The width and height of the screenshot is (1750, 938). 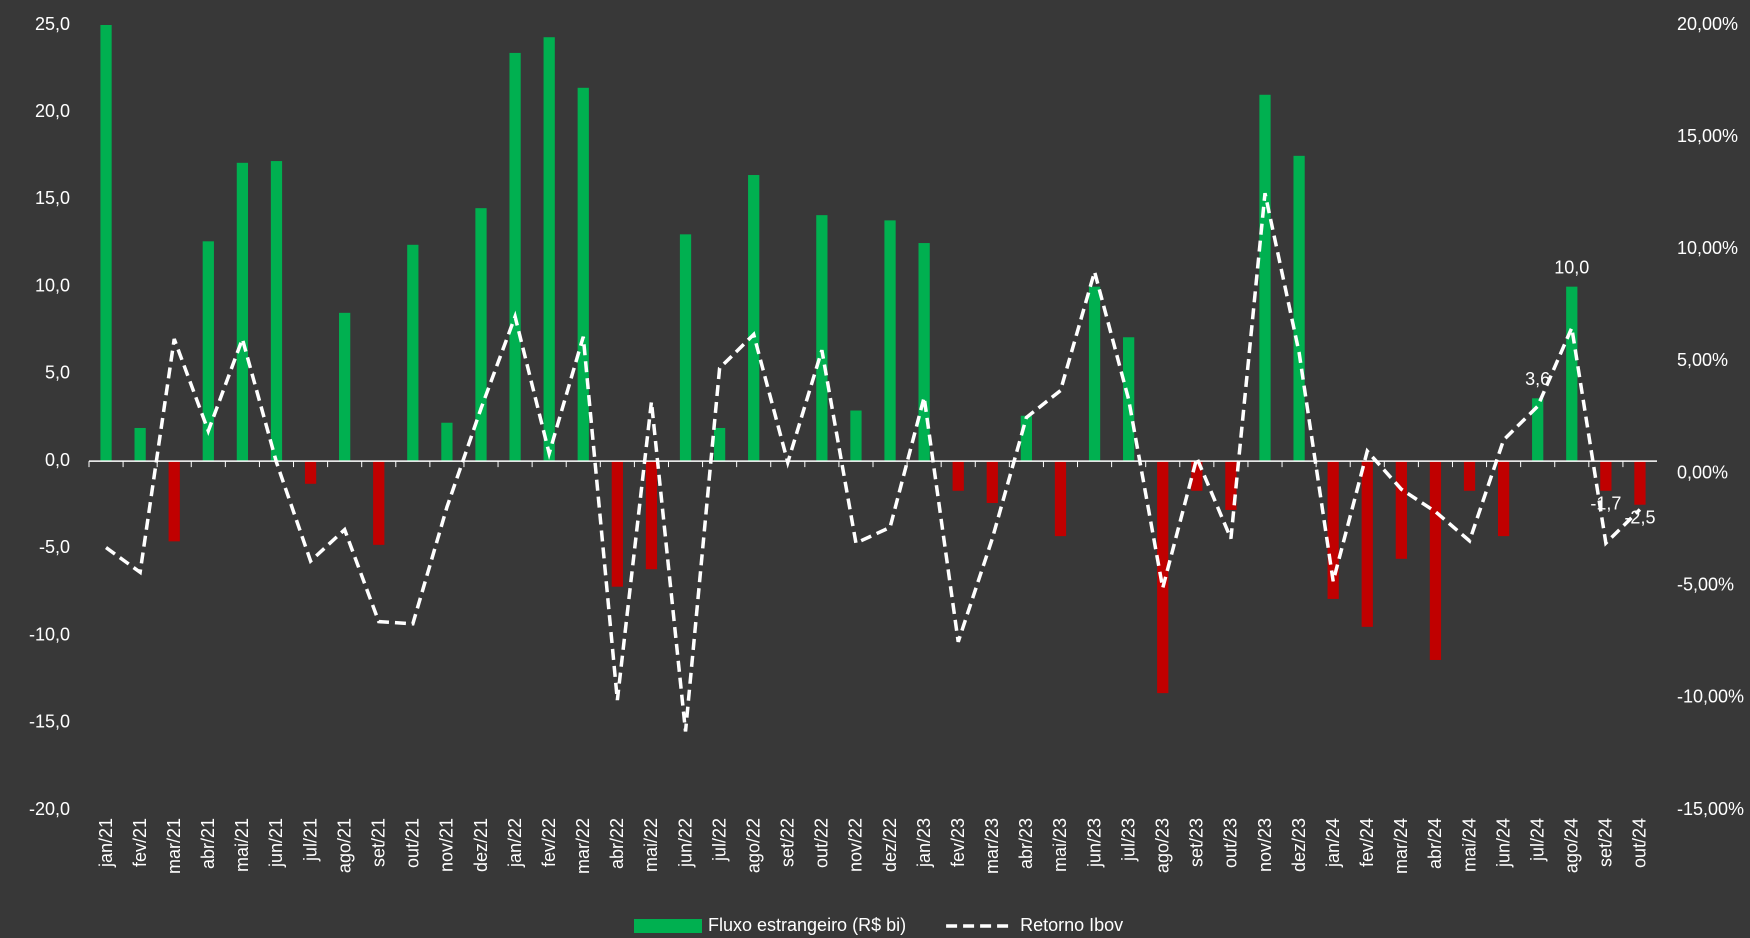 What do you see at coordinates (1299, 845) in the screenshot?
I see `x-tick-label: dez/23` at bounding box center [1299, 845].